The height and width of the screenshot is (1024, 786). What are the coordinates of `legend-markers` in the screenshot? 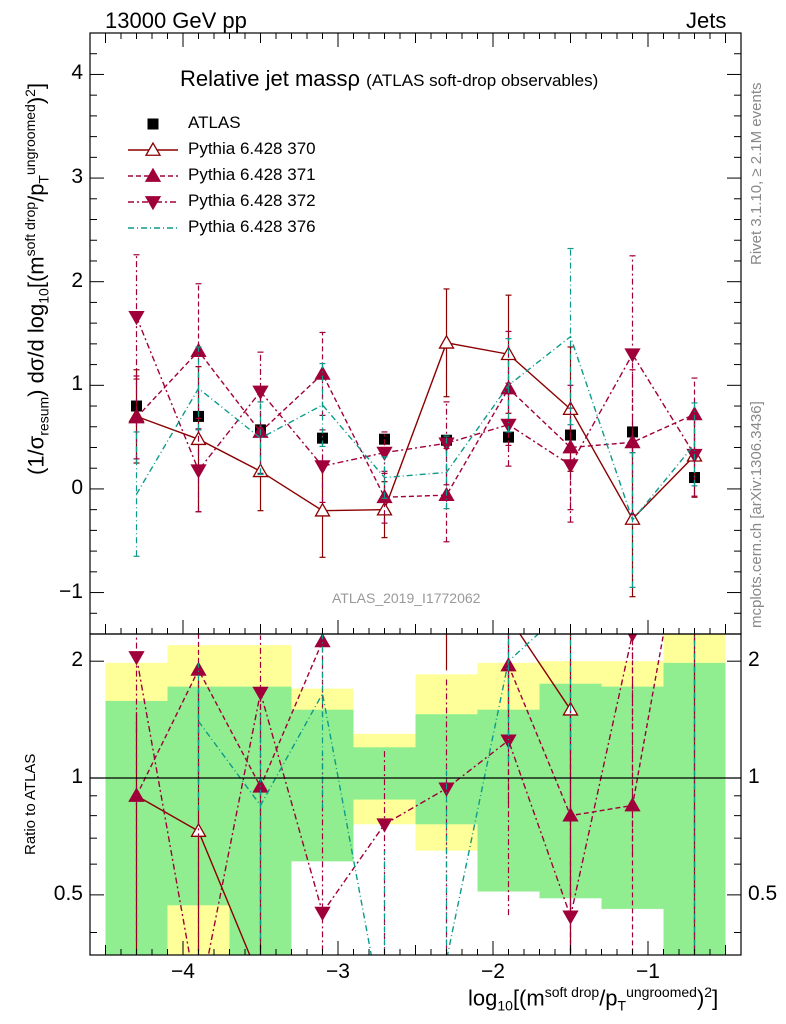 It's located at (153, 173).